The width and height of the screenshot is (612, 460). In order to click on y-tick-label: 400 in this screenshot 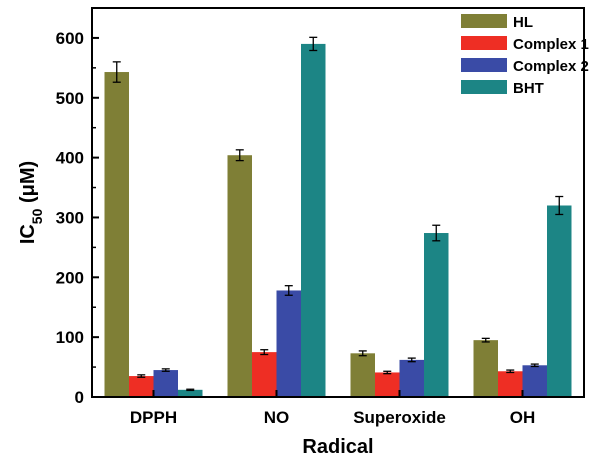, I will do `click(70, 158)`.